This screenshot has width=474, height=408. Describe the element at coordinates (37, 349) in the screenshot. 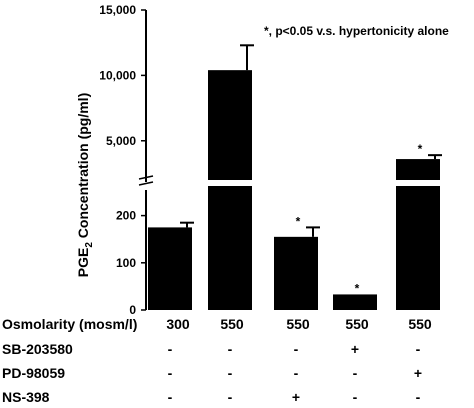

I see `table-row-label: SB-203580` at that location.